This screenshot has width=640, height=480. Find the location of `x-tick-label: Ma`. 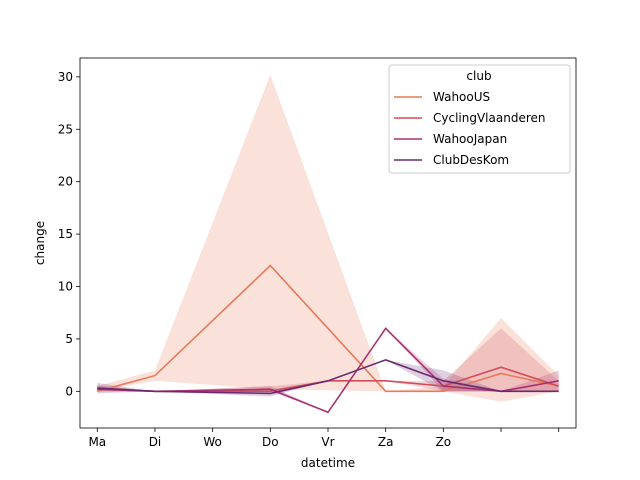

x-tick-label: Ma is located at coordinates (97, 442).